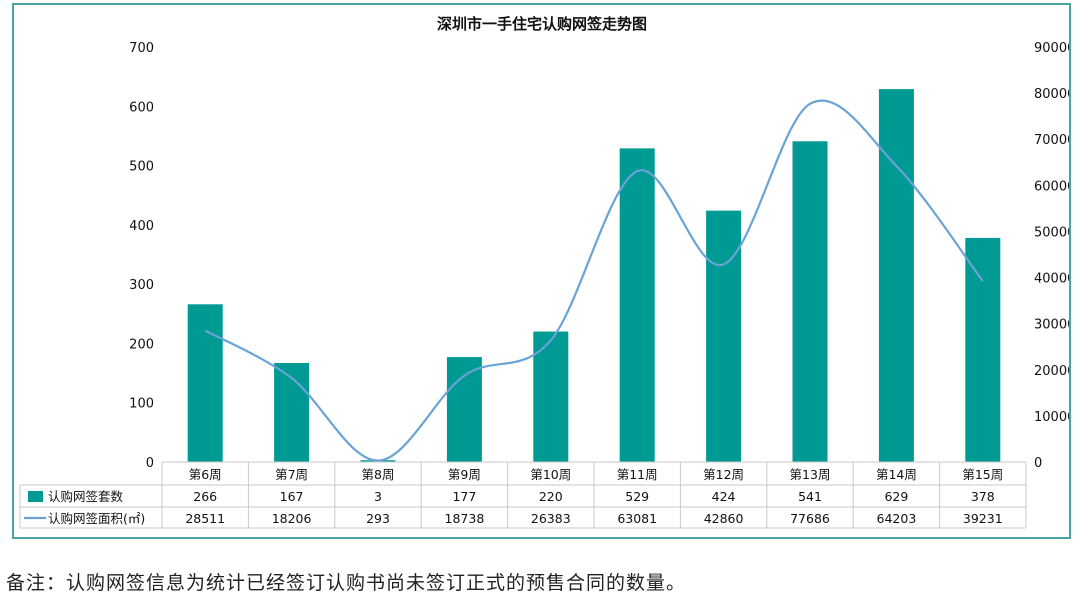 The image size is (1080, 597). What do you see at coordinates (378, 496) in the screenshot?
I see `data-label: 3` at bounding box center [378, 496].